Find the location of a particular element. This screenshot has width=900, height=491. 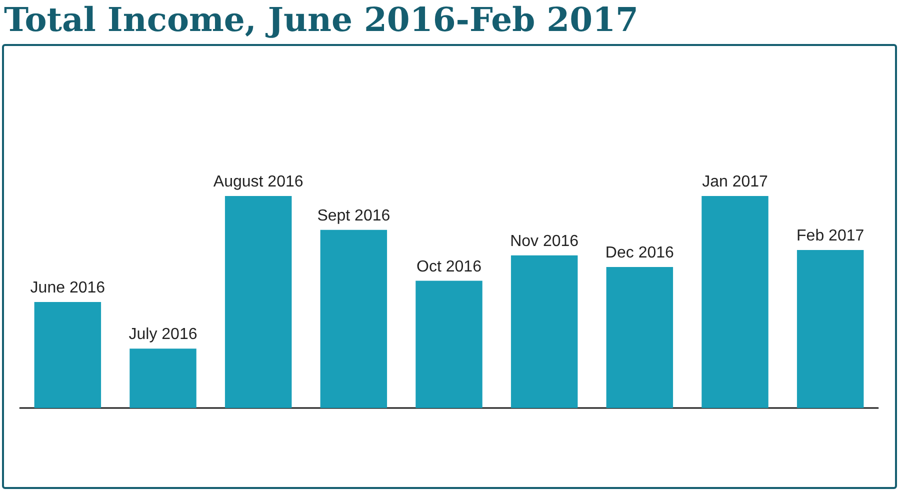

x-tick-label: August 2016 is located at coordinates (258, 182).